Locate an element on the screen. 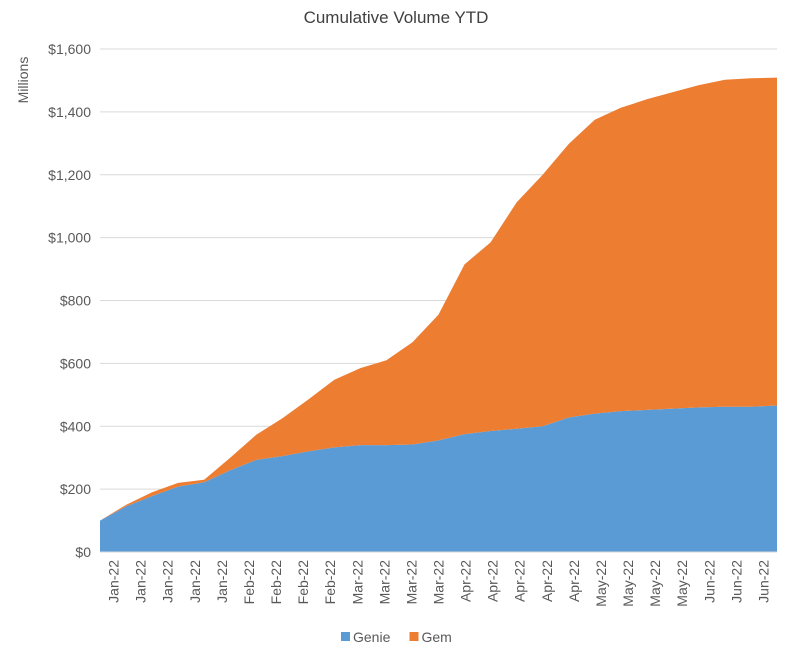 This screenshot has height=656, width=792. y-tick-label: $0 is located at coordinates (83, 552).